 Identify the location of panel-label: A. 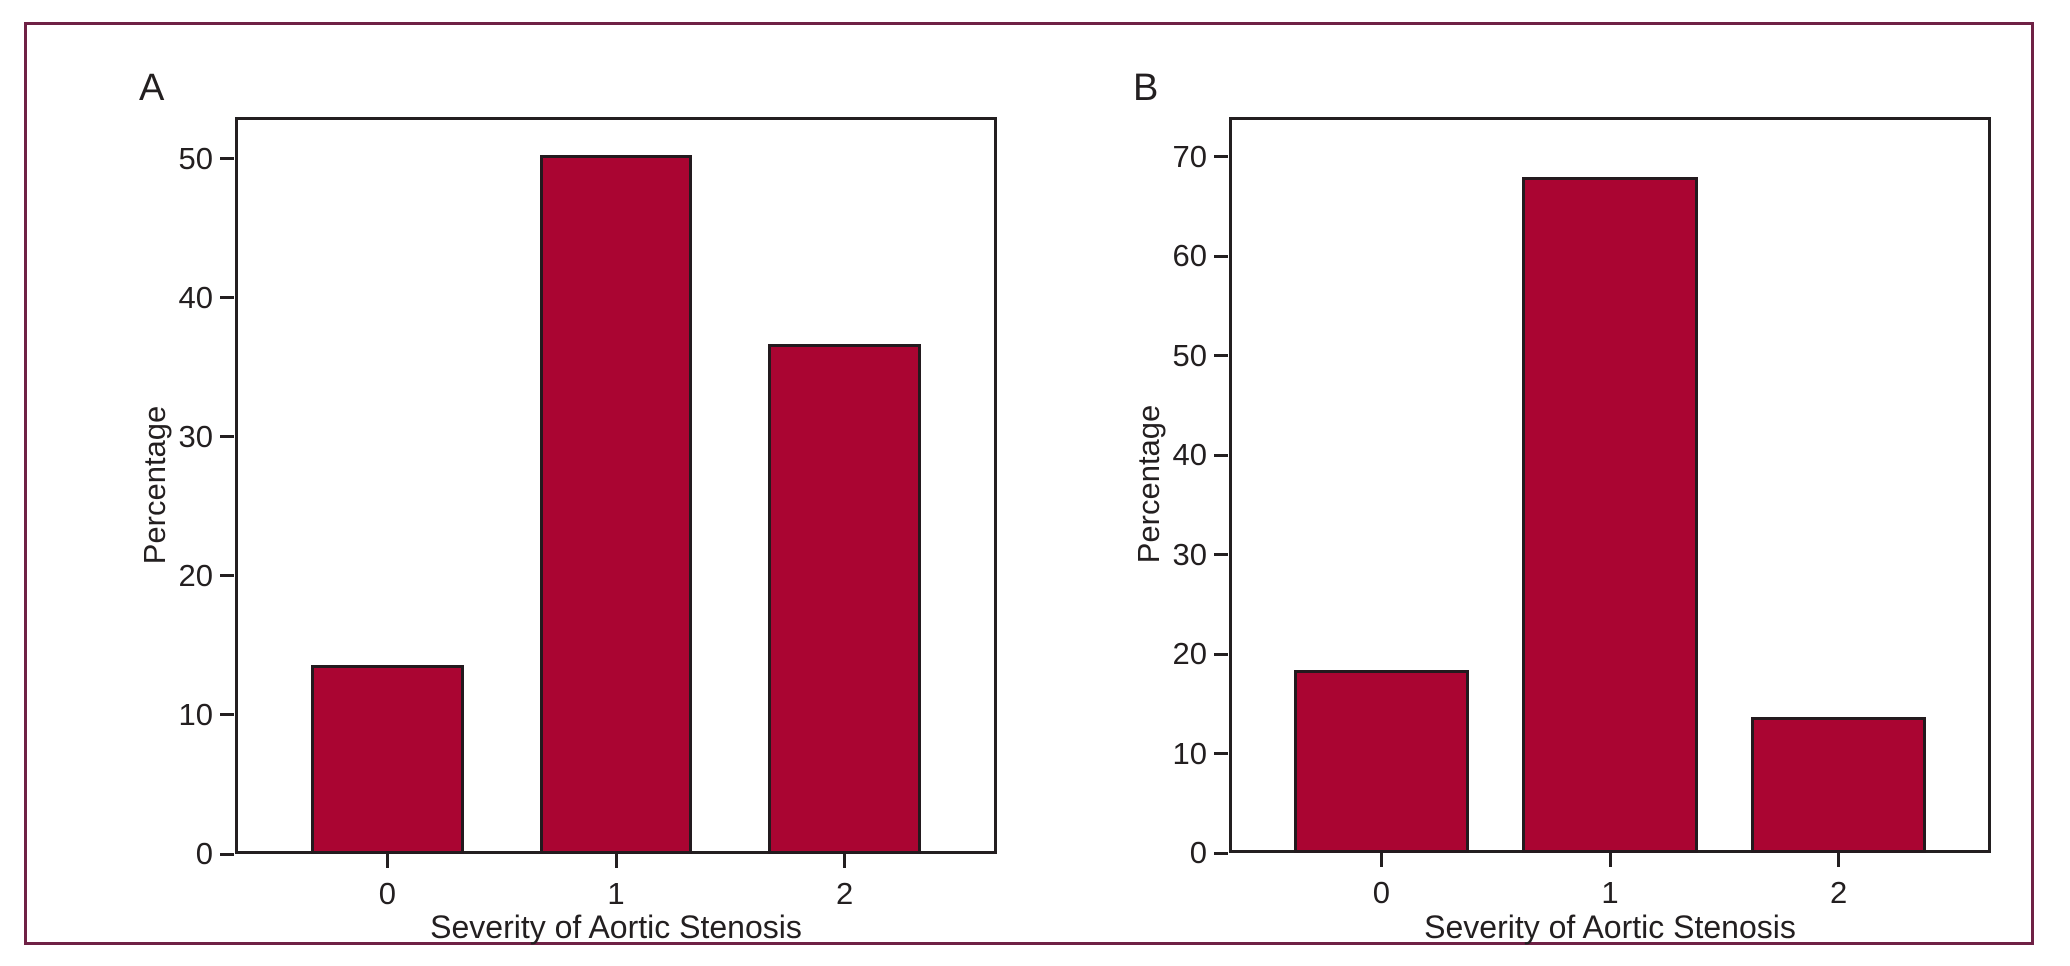
(152, 88).